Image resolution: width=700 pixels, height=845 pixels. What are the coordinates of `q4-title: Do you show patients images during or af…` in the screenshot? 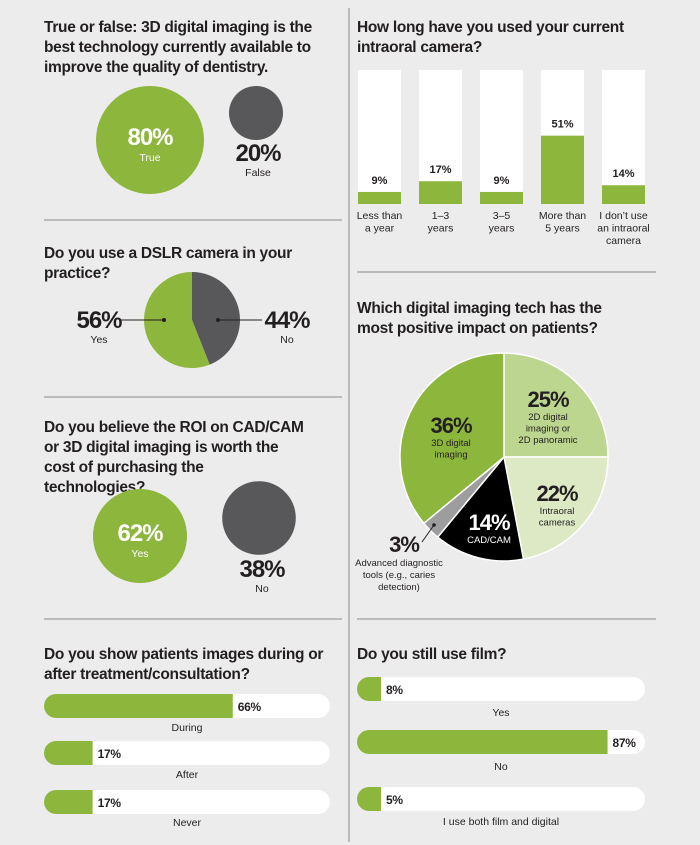 It's located at (184, 664).